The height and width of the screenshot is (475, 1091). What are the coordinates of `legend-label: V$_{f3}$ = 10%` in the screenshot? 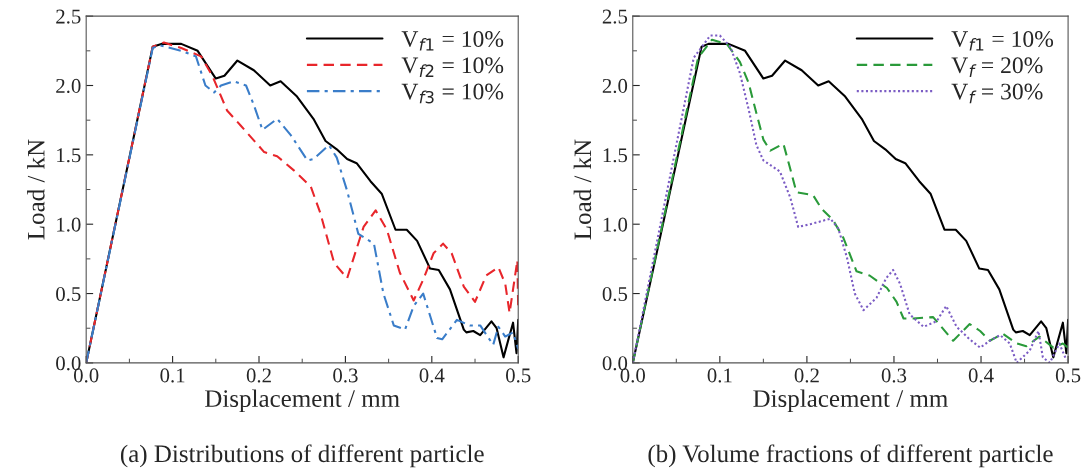 It's located at (452, 93).